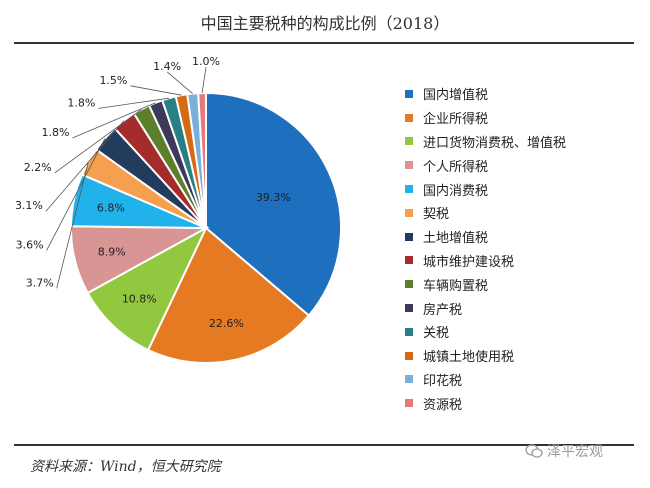 The image size is (650, 488). I want to click on data-label-13: 1.4%, so click(167, 66).